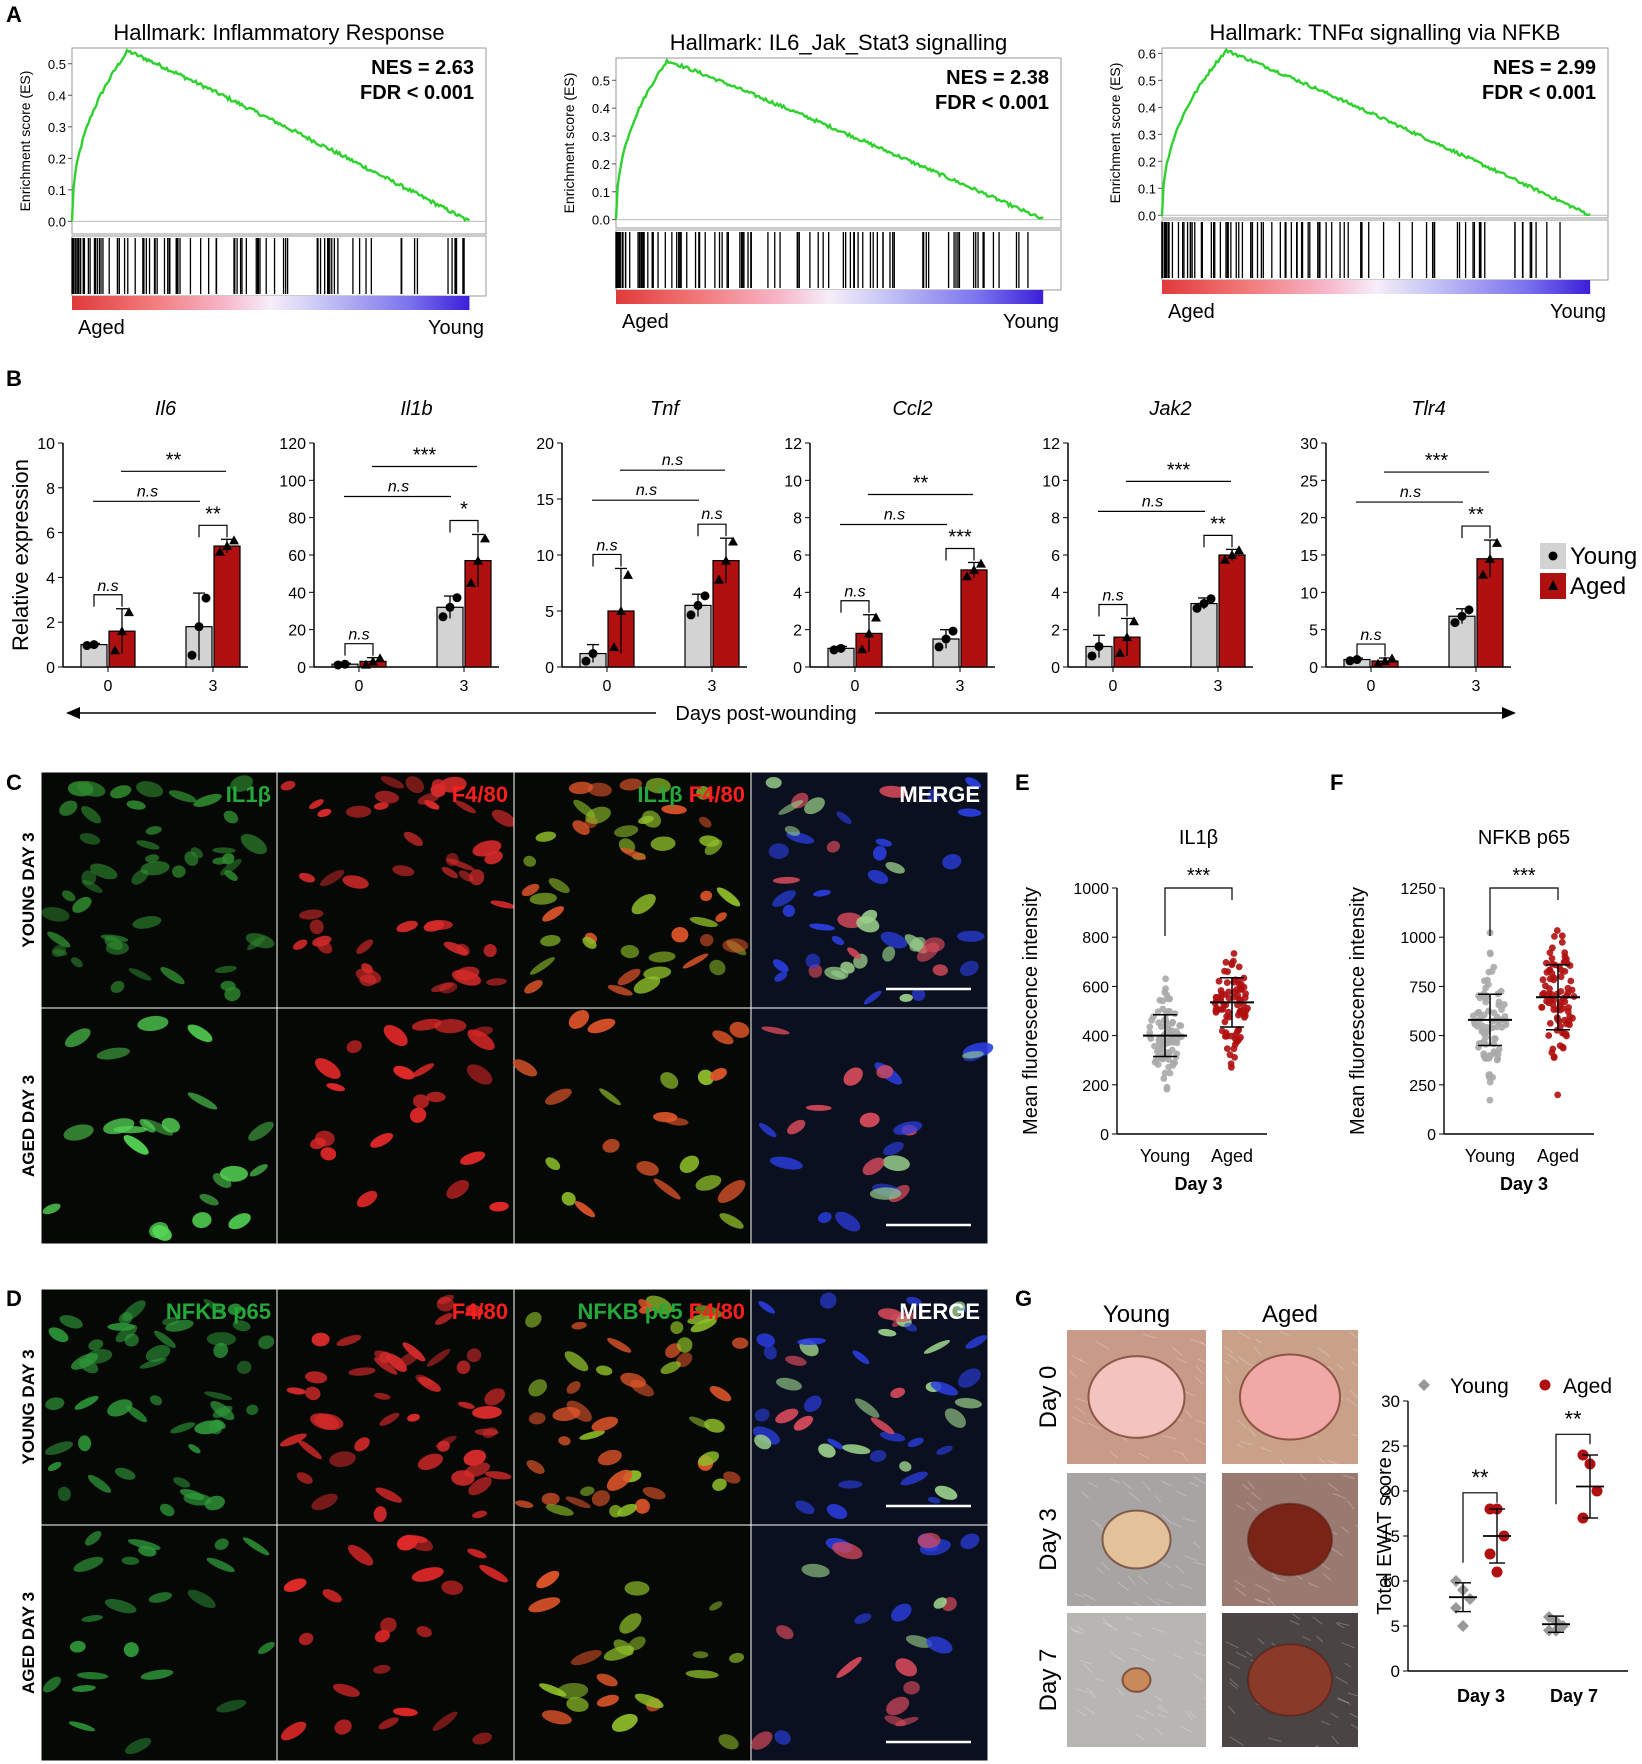  I want to click on gsea-ytick-label: 0.0, so click(1147, 215).